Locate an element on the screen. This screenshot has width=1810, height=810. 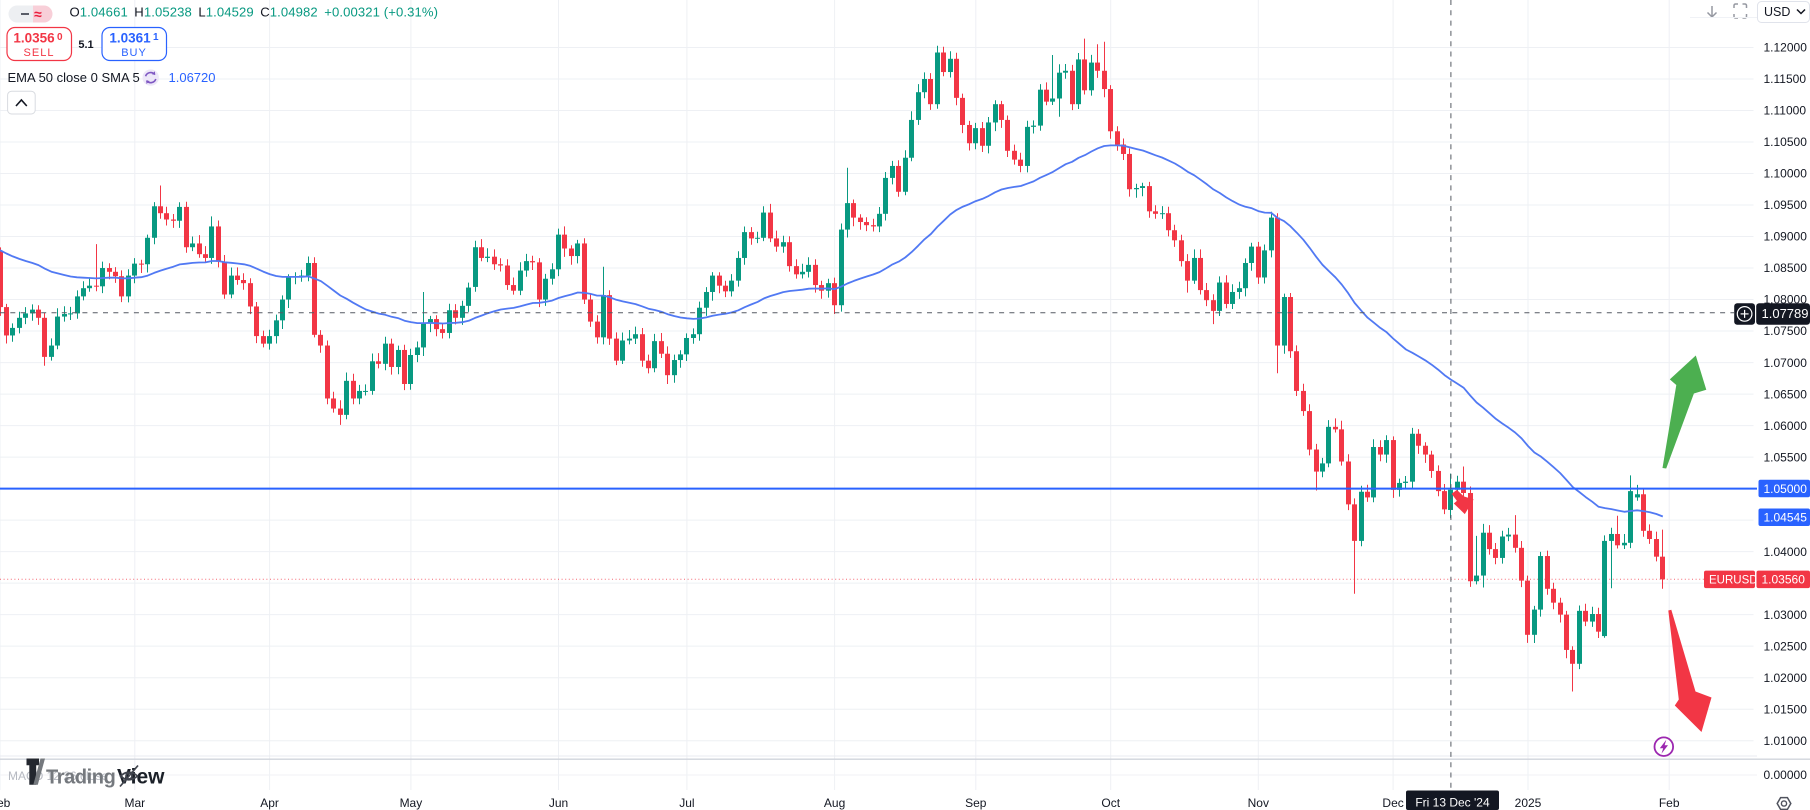
svg-text: 1.10500 is located at coordinates (1786, 142).